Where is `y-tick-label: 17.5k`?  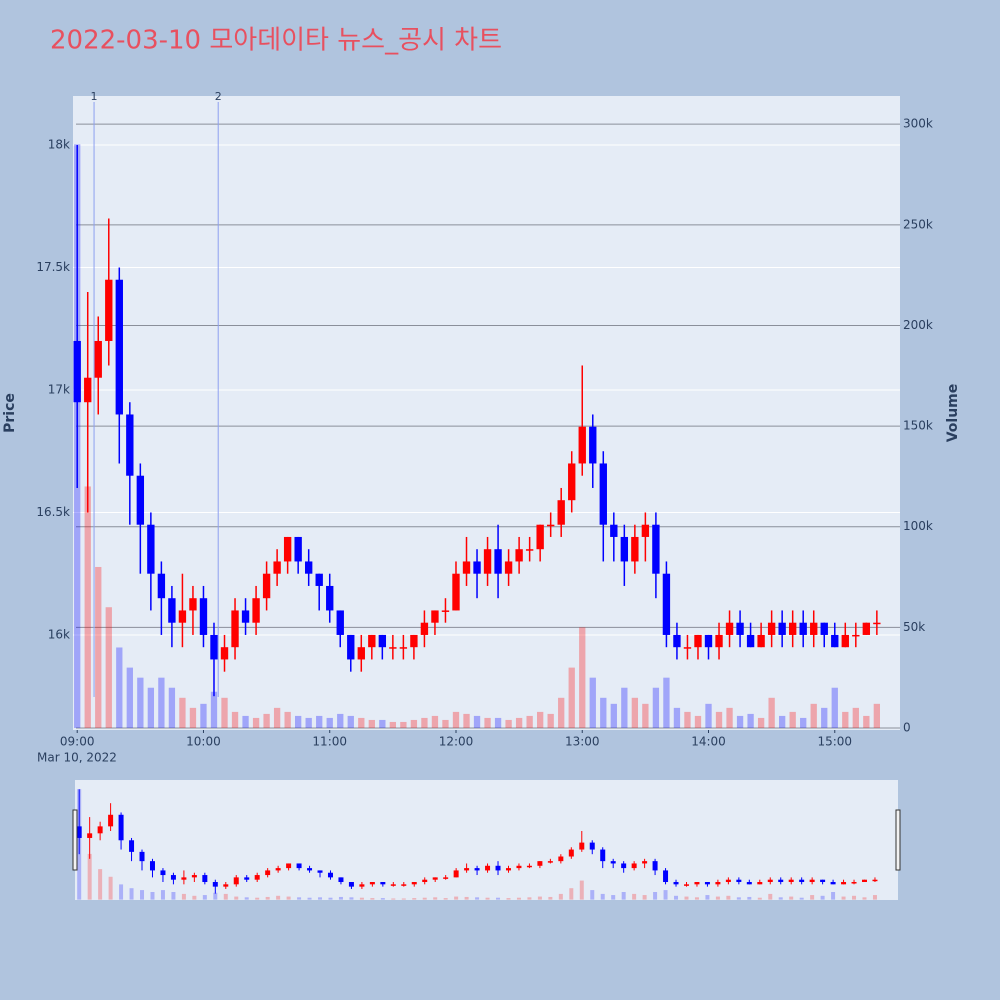 y-tick-label: 17.5k is located at coordinates (53, 267).